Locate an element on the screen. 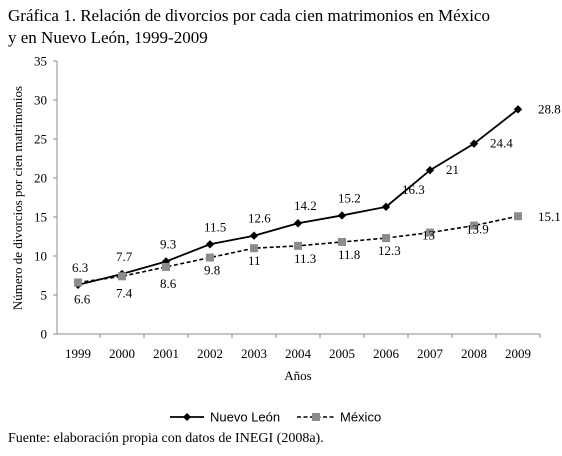 The width and height of the screenshot is (562, 456). y-tick-label: 35 is located at coordinates (40, 61).